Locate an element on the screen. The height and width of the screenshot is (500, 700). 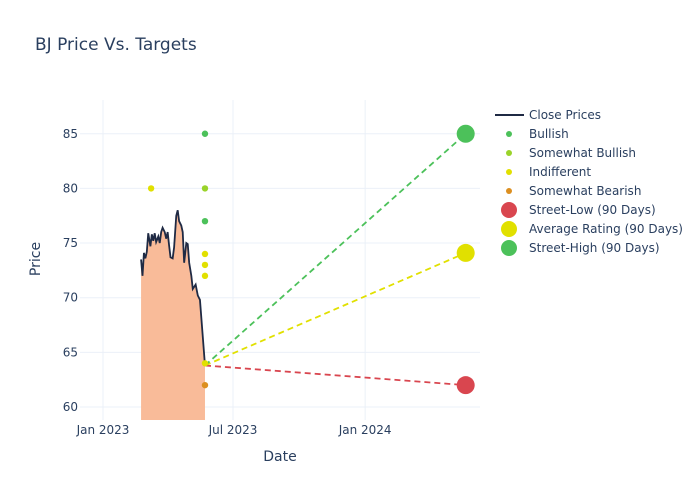
chart-title: BJ Price Vs. Targets is located at coordinates (116, 45).